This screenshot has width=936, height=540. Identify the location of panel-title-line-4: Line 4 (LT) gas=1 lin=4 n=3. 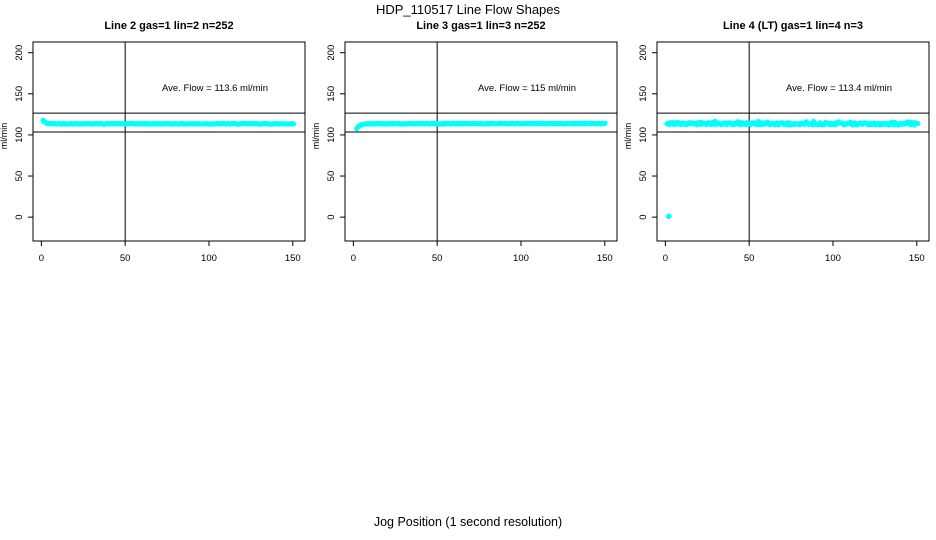
(793, 26).